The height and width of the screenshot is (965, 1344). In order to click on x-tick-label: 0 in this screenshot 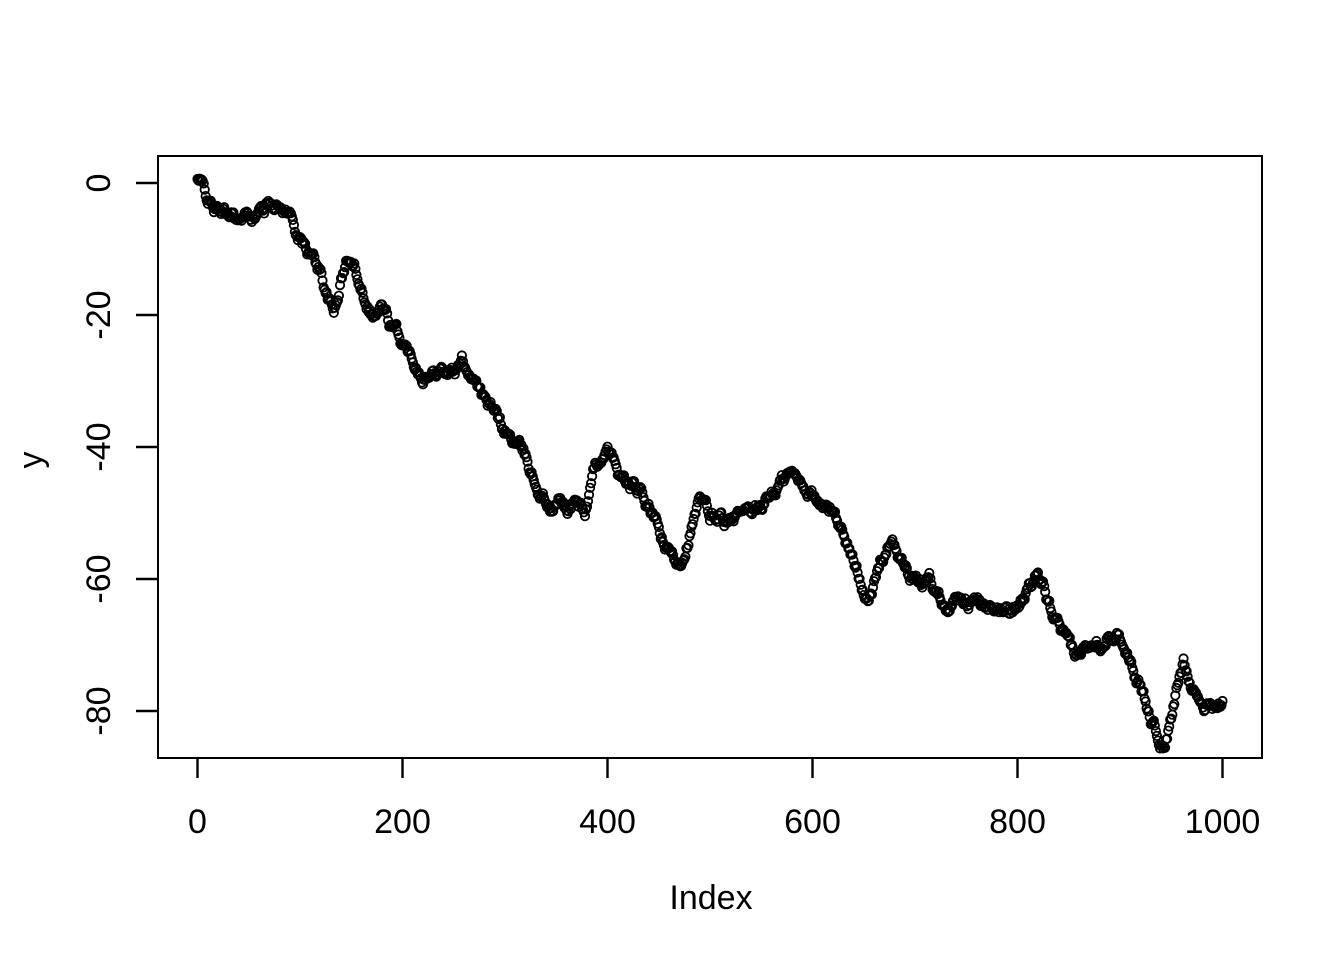, I will do `click(197, 822)`.